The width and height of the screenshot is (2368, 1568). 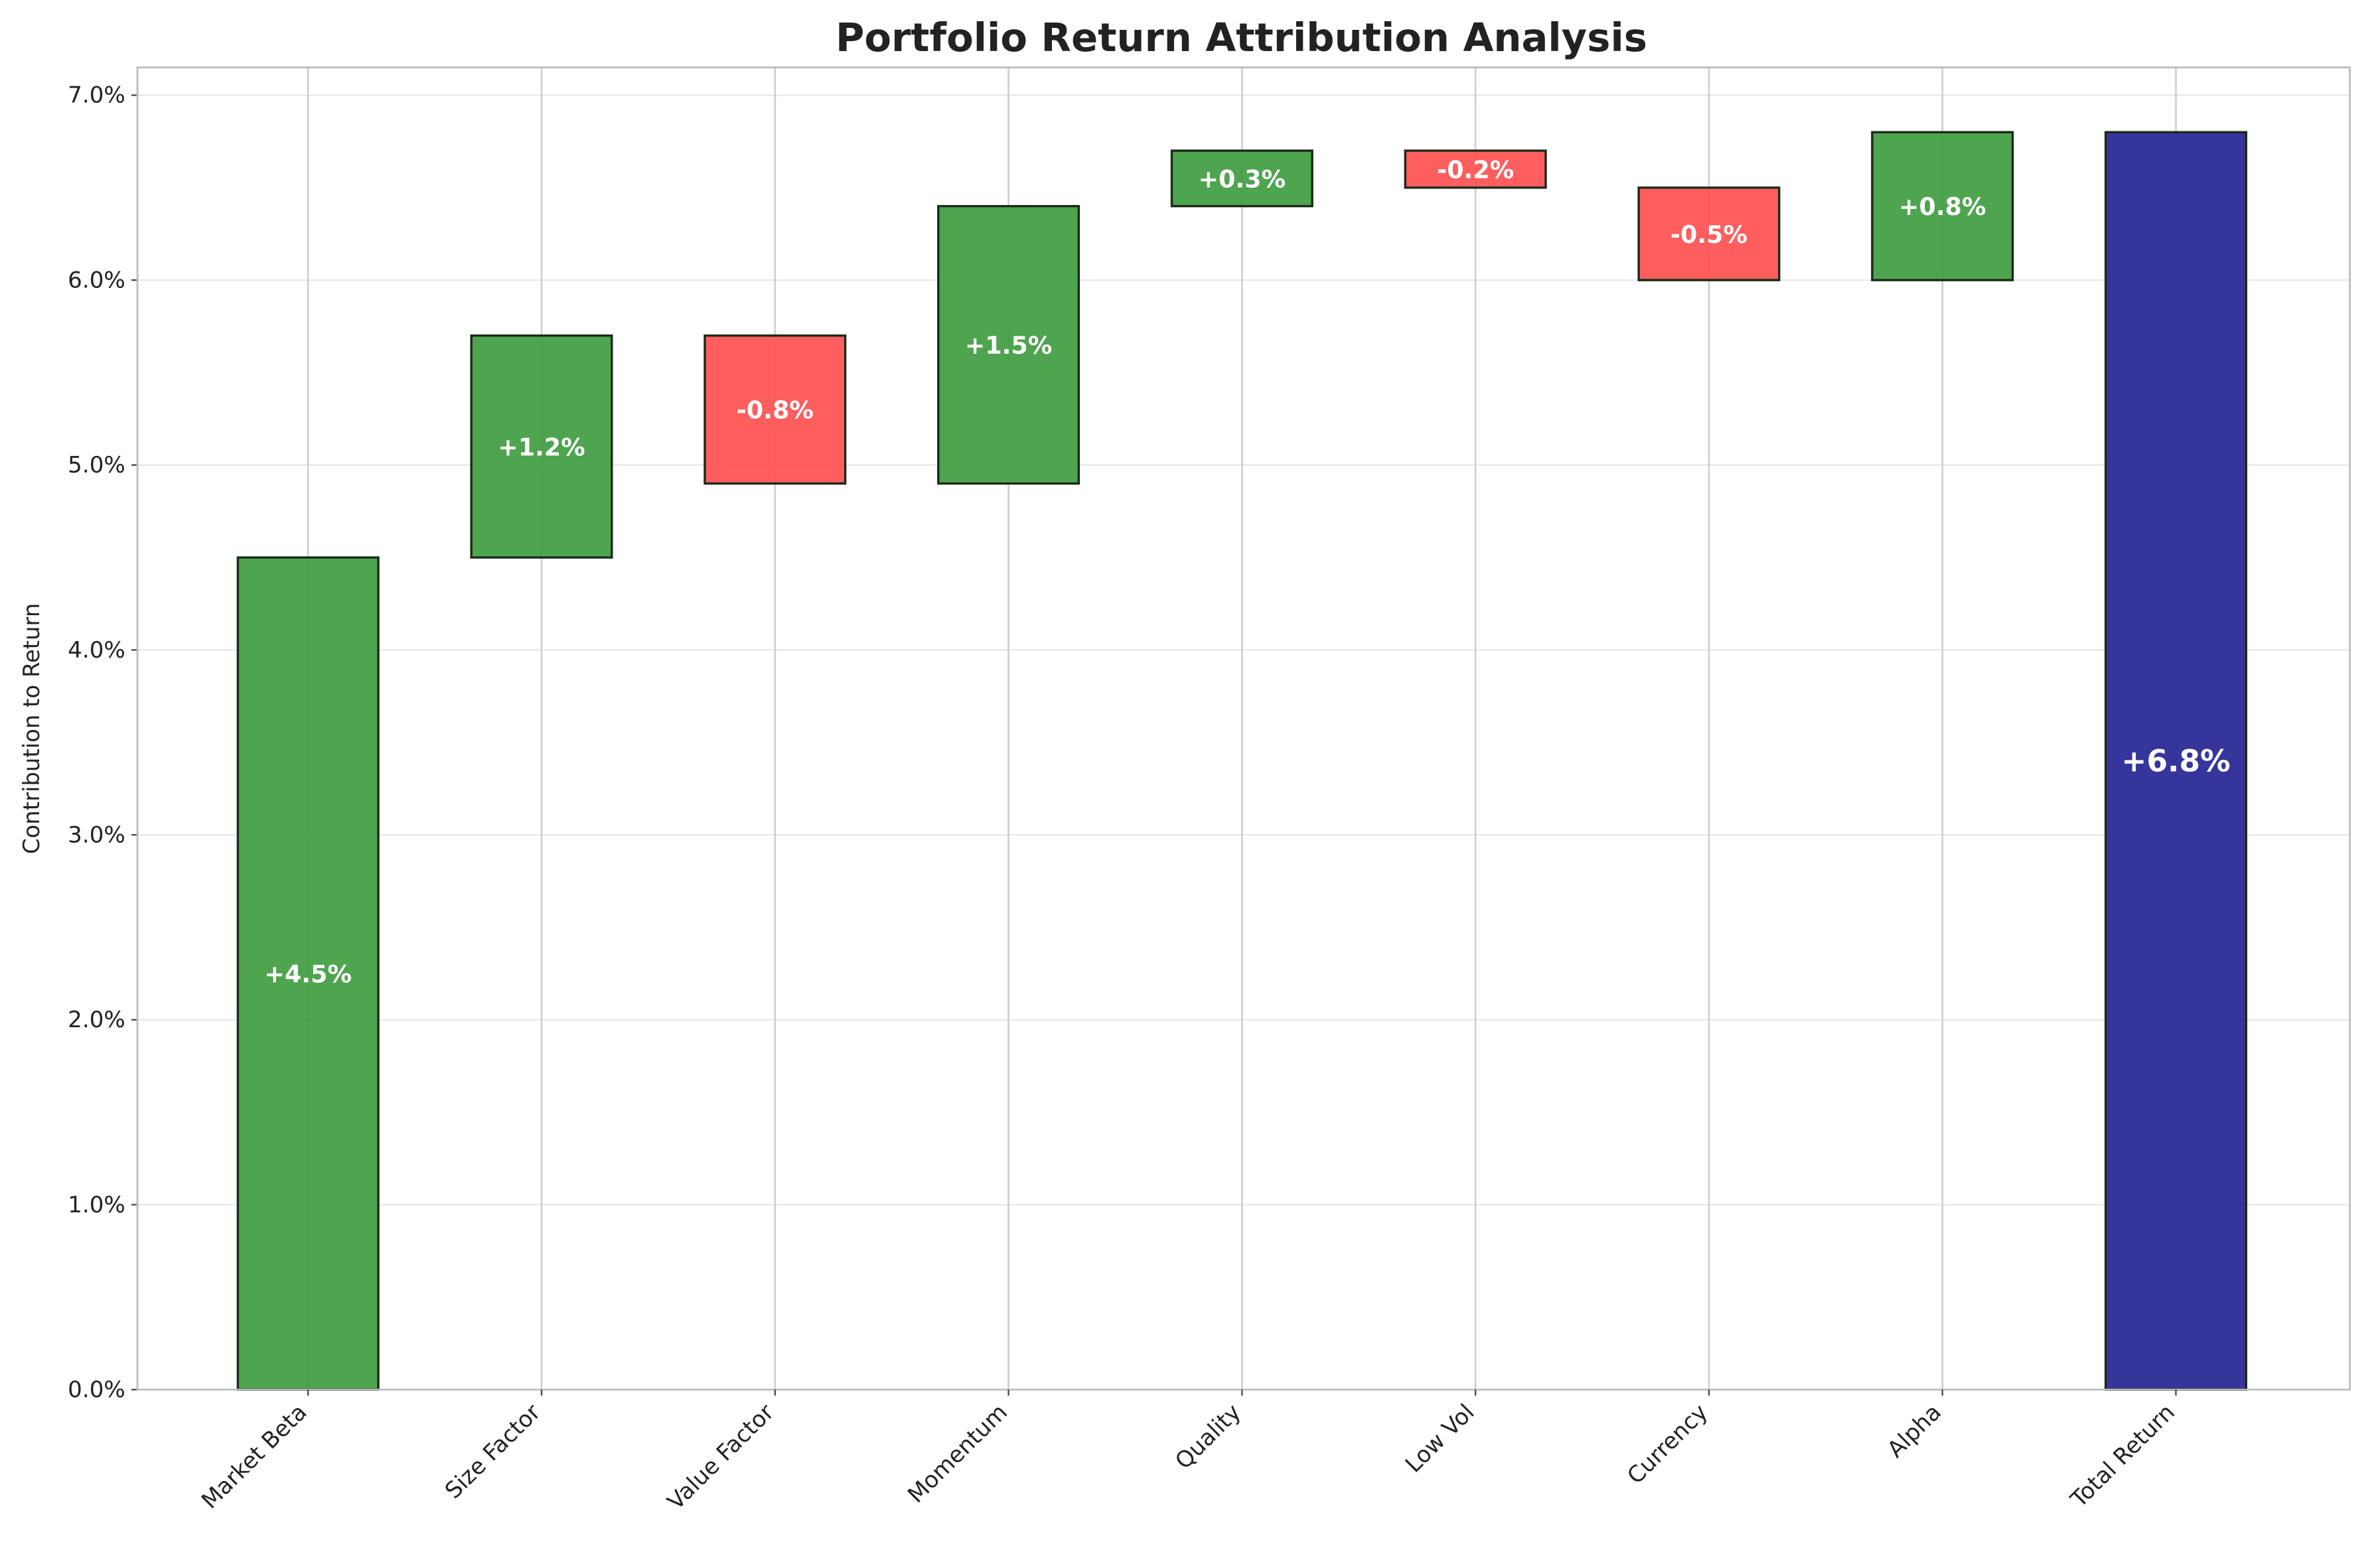 What do you see at coordinates (97, 1390) in the screenshot?
I see `y-tick-label: 0.0%` at bounding box center [97, 1390].